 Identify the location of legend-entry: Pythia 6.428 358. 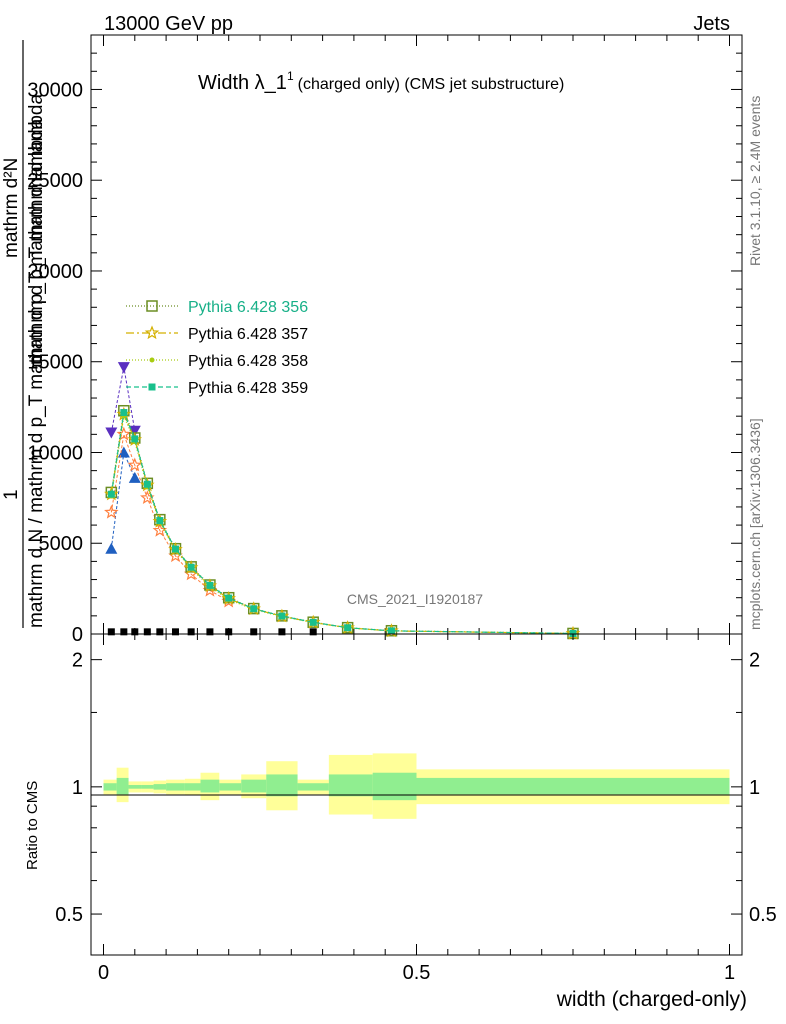
(217, 361).